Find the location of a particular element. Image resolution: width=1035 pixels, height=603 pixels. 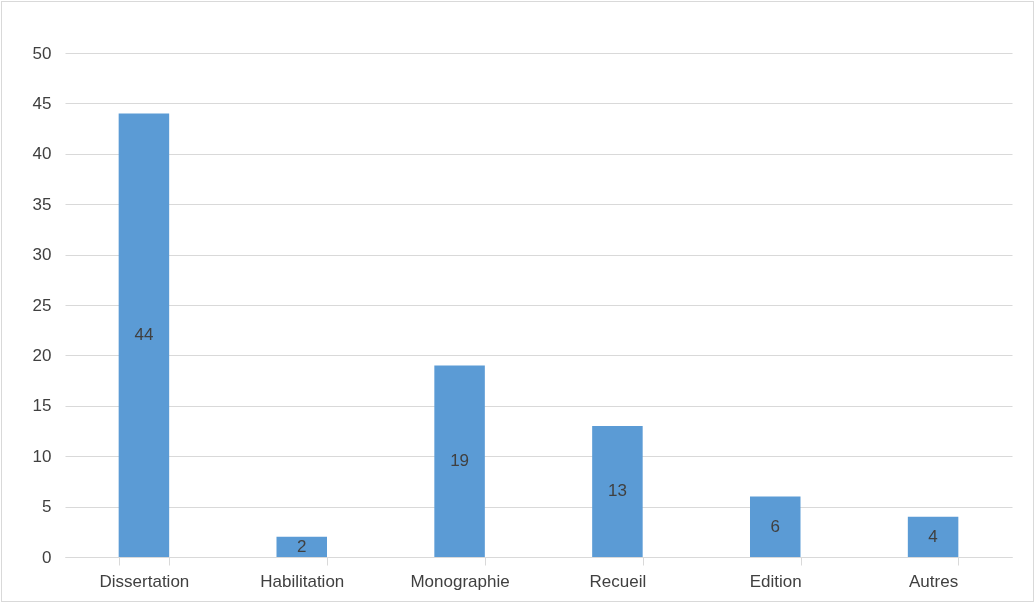

x-tick-label: Autres is located at coordinates (934, 581).